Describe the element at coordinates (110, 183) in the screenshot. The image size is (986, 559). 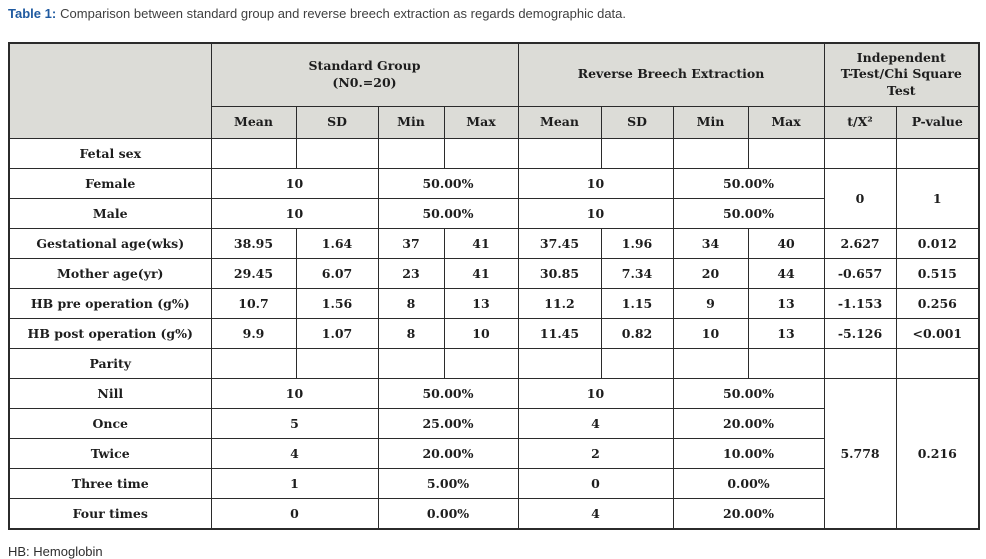
I see `row-label-cell: Female` at that location.